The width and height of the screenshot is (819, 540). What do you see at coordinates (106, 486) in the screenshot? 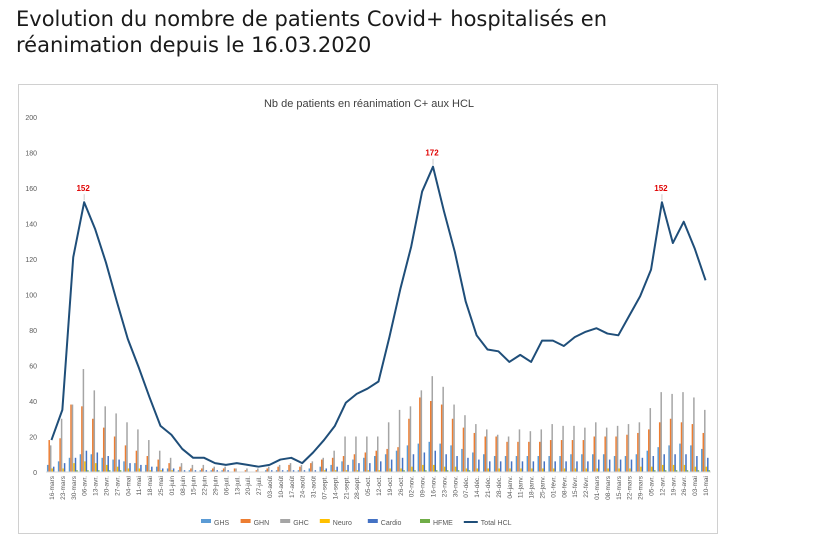
I see `x-tick-label: 20-avr.` at bounding box center [106, 486].